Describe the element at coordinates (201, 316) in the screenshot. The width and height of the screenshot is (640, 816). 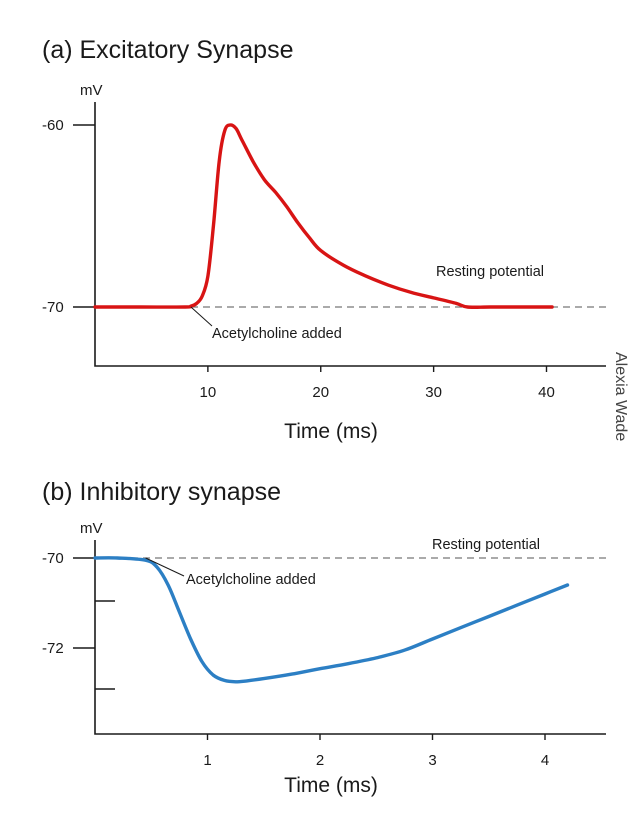
I see `panel-a-annotation-leader` at that location.